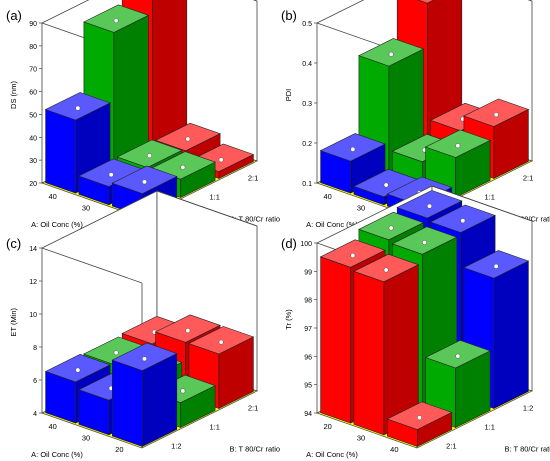 This screenshot has width=550, height=461. I want to click on z-tick-label: 30, so click(33, 161).